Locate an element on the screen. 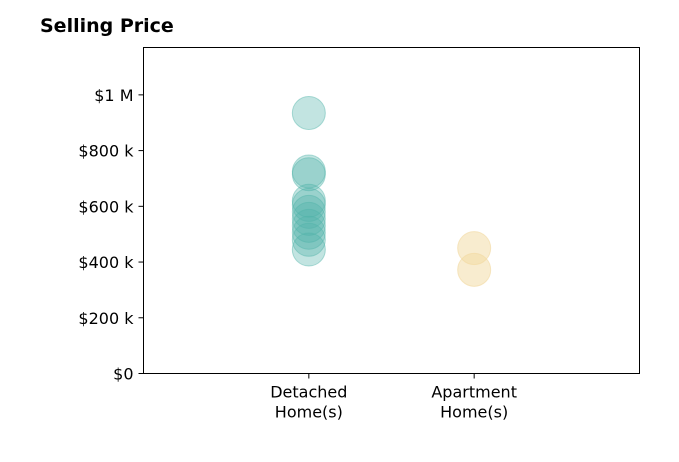 The width and height of the screenshot is (679, 462). marks-layer is located at coordinates (391, 191).